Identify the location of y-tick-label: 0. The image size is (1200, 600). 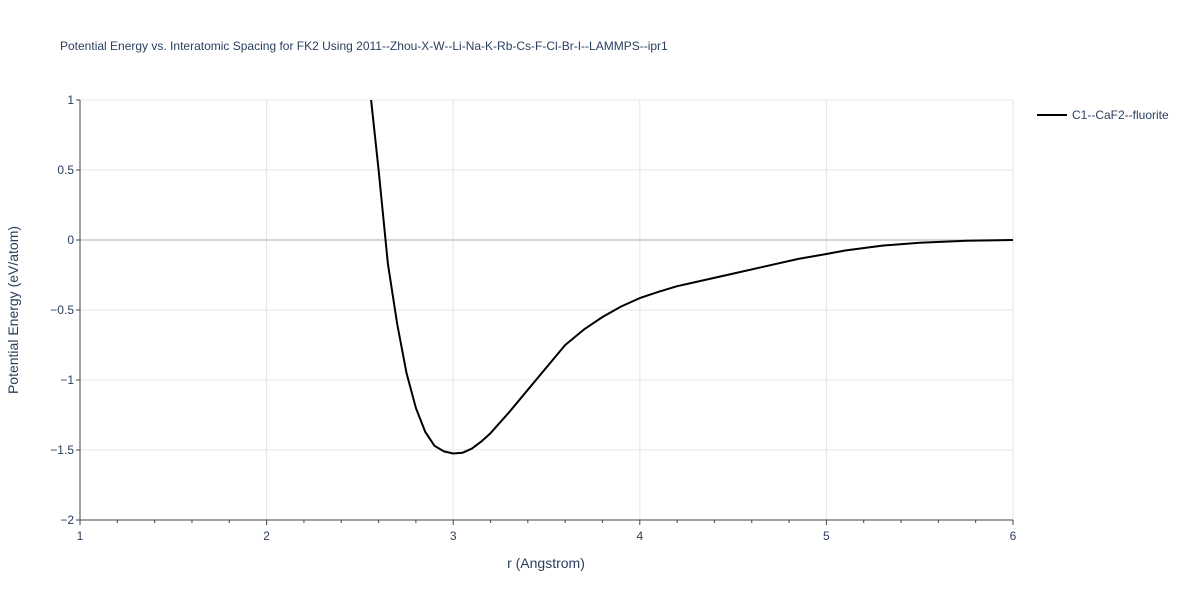
(70, 240).